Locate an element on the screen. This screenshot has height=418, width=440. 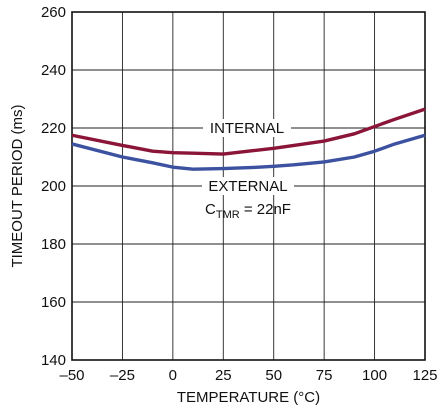
y-tick-label: 240 is located at coordinates (53, 70).